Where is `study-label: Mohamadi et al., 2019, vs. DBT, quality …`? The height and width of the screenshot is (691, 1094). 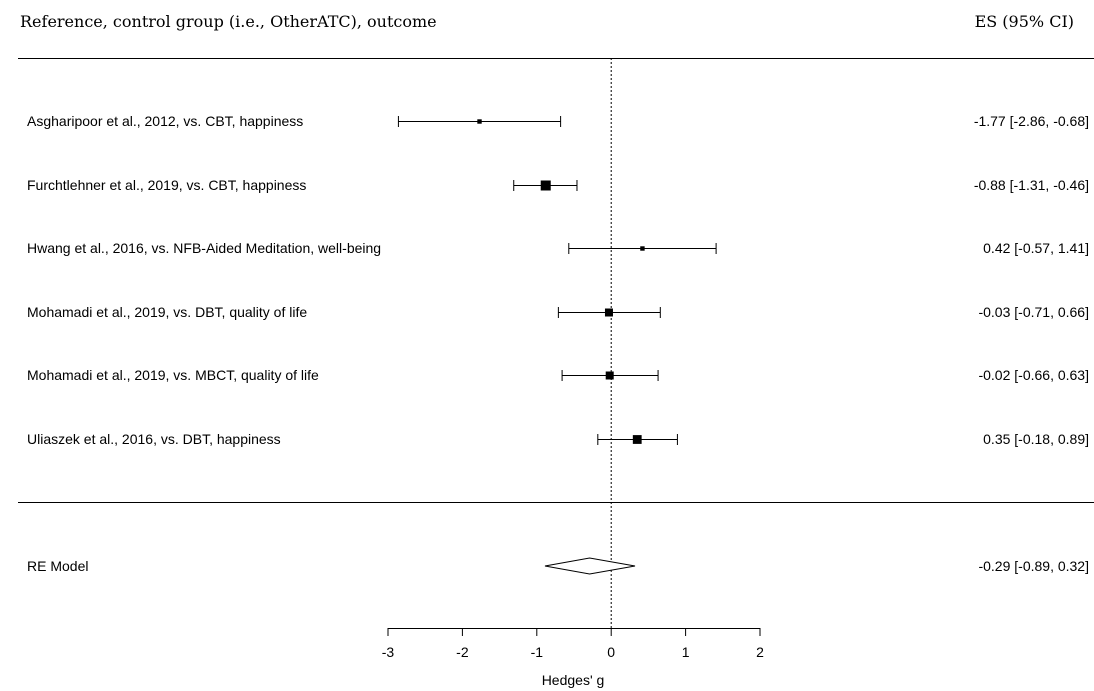 study-label: Mohamadi et al., 2019, vs. DBT, quality … is located at coordinates (167, 312).